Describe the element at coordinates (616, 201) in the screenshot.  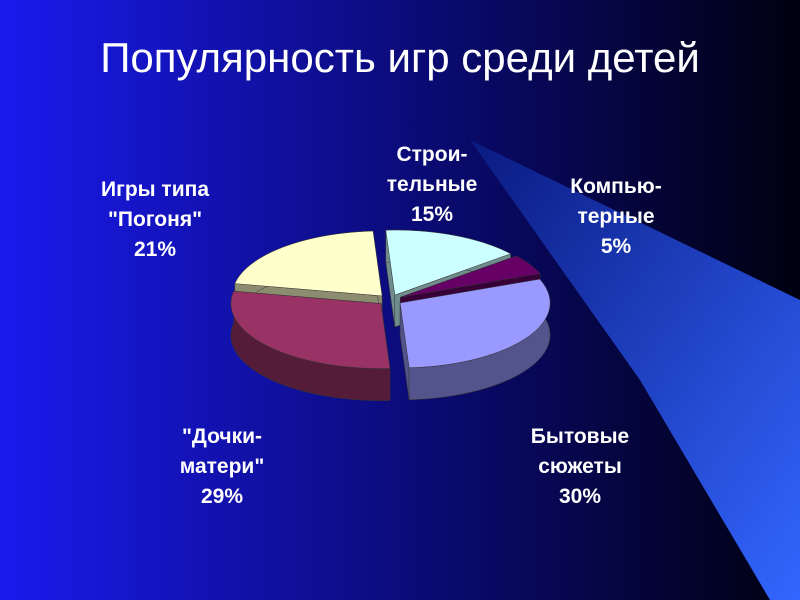
I see `category-label: Компью- терные` at that location.